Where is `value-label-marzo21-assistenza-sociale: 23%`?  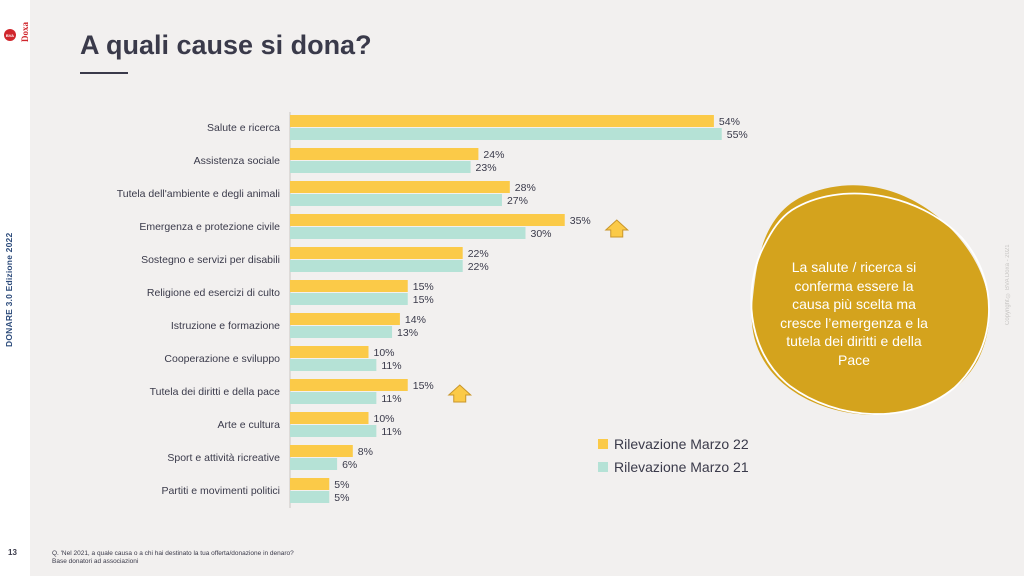 value-label-marzo21-assistenza-sociale: 23% is located at coordinates (486, 168).